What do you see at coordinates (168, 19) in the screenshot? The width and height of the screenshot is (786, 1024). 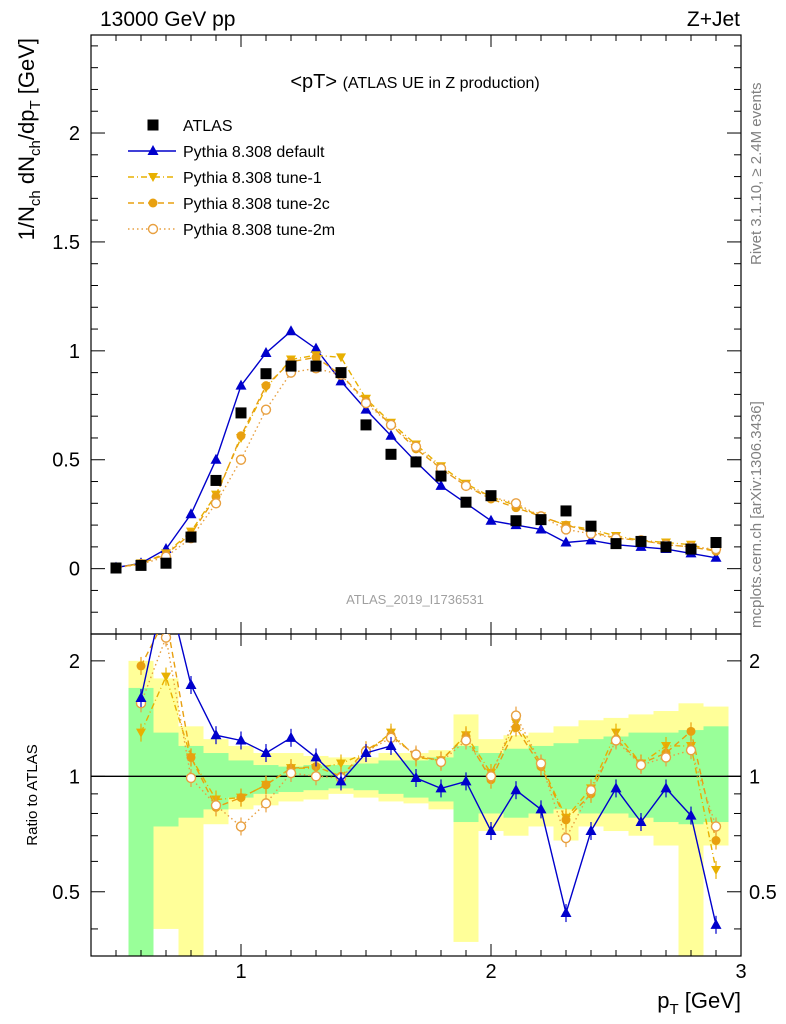 I see `header-left-label: 13000 GeV pp` at bounding box center [168, 19].